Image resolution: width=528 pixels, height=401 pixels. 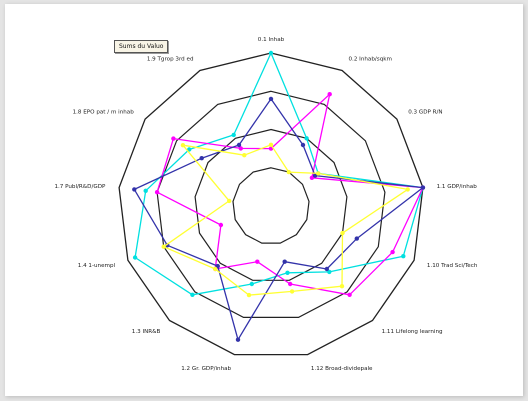 What do you see at coordinates (457, 187) in the screenshot?
I see `axis-label: 1.1 GDP/inhab` at bounding box center [457, 187].